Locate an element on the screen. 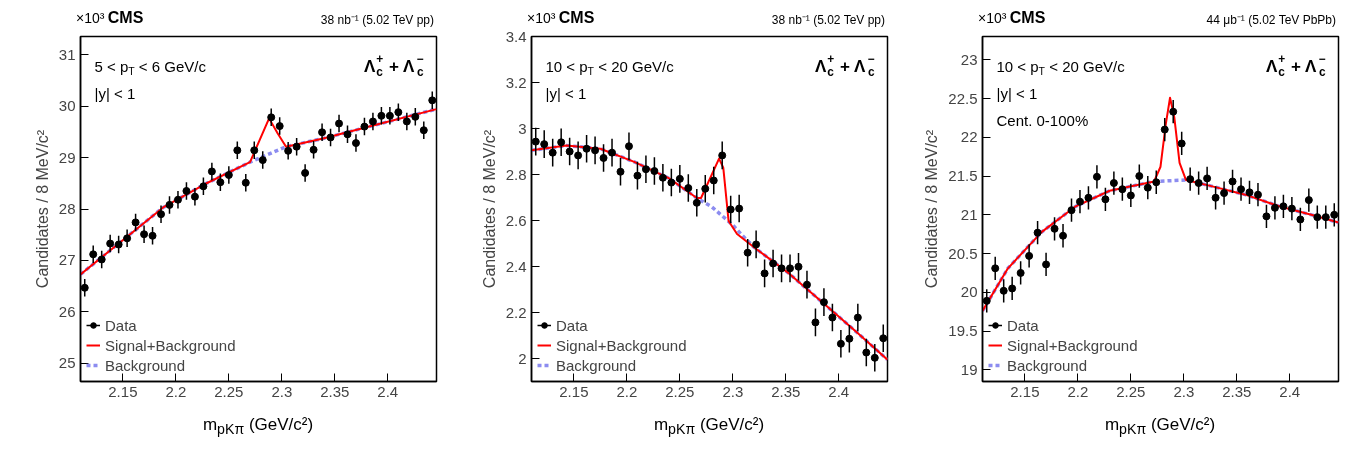 The image size is (1354, 451). y-tick-label: 20.5 is located at coordinates (963, 253).